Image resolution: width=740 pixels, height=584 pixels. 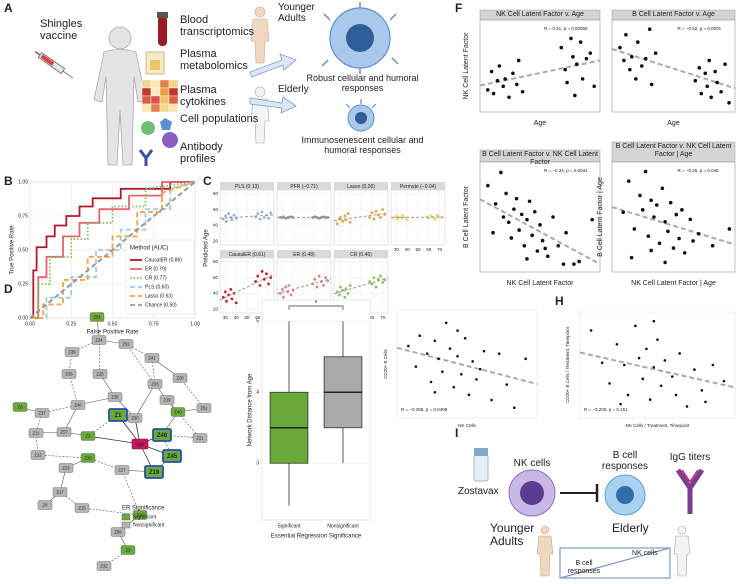 I want to click on vaccine-label: Shingles vaccine, so click(x=61, y=30).